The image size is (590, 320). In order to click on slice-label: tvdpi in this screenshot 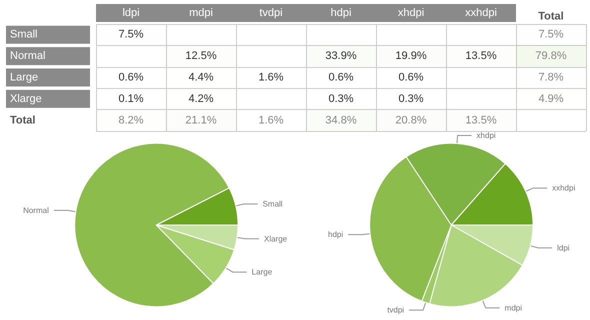, I will do `click(395, 310)`.